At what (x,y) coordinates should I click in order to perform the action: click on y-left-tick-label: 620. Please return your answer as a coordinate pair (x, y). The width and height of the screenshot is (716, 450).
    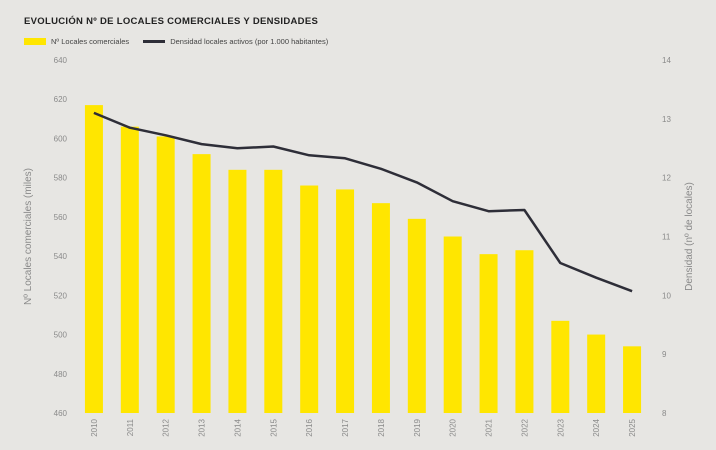
    Looking at the image, I should click on (61, 99).